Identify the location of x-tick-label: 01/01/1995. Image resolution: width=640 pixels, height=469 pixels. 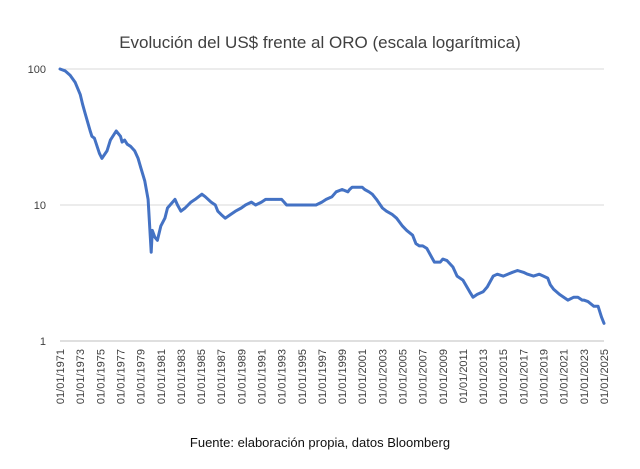
(303, 376).